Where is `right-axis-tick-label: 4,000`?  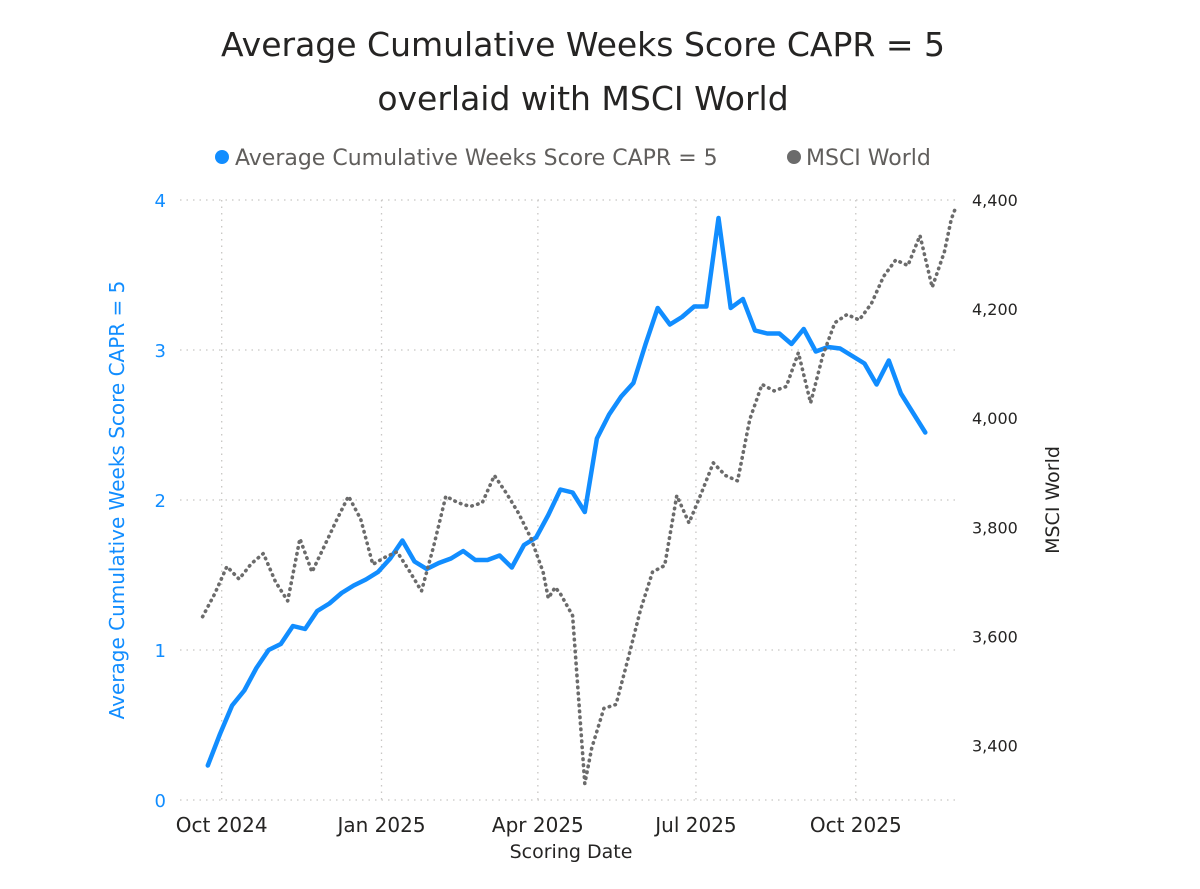
right-axis-tick-label: 4,000 is located at coordinates (995, 418).